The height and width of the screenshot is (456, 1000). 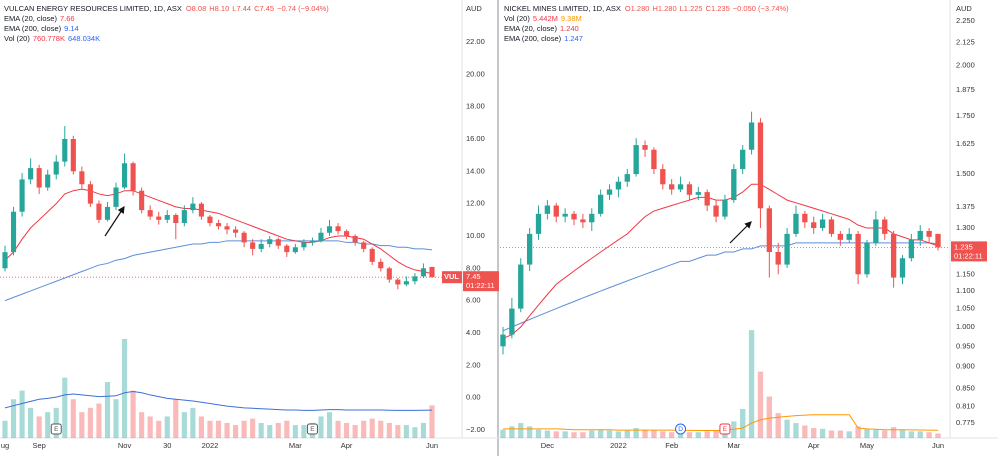 I want to click on y-tick-label: 1.050, so click(x=965, y=308).